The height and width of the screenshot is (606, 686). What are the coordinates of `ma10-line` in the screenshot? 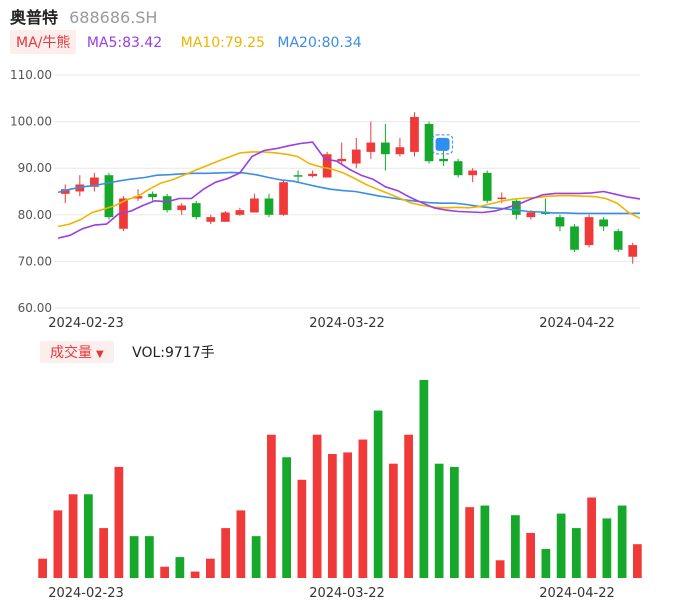 It's located at (349, 189).